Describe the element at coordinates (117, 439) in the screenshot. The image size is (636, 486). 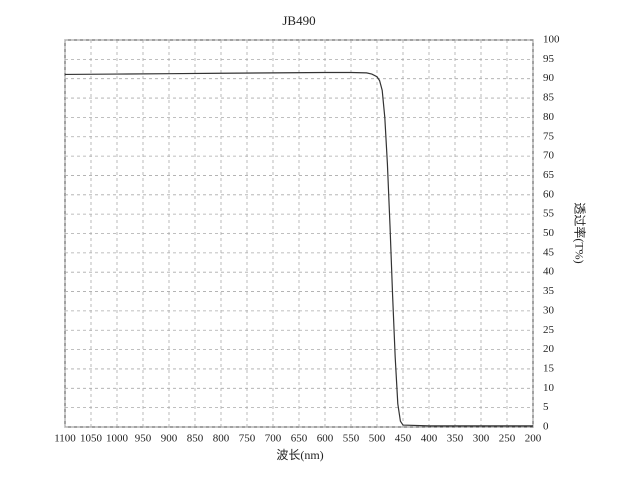
I see `x-tick-label: 1000` at that location.